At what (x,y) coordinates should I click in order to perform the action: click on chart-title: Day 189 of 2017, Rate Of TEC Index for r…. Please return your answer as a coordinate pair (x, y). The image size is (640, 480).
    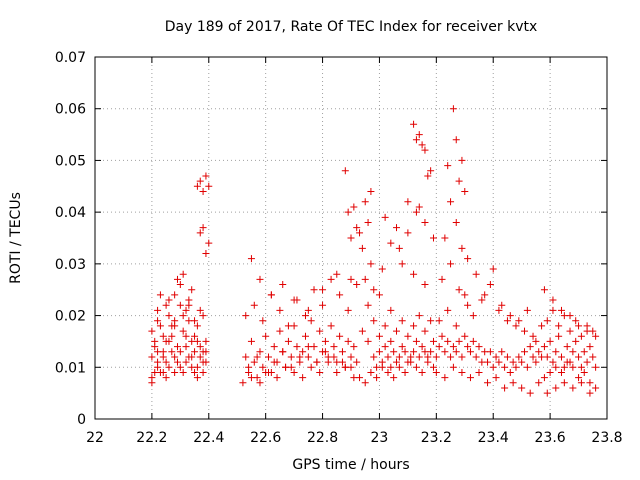
    Looking at the image, I should click on (351, 27).